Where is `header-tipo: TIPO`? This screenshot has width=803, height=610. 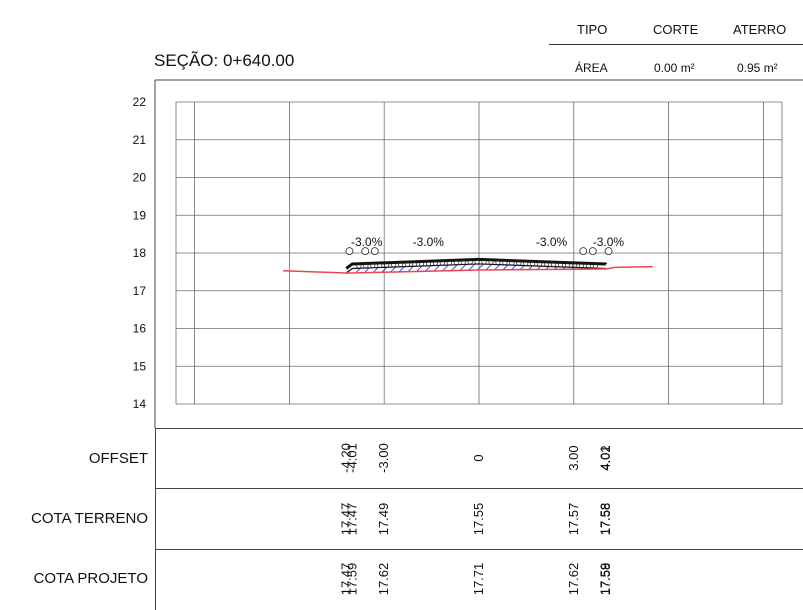 header-tipo: TIPO is located at coordinates (592, 29).